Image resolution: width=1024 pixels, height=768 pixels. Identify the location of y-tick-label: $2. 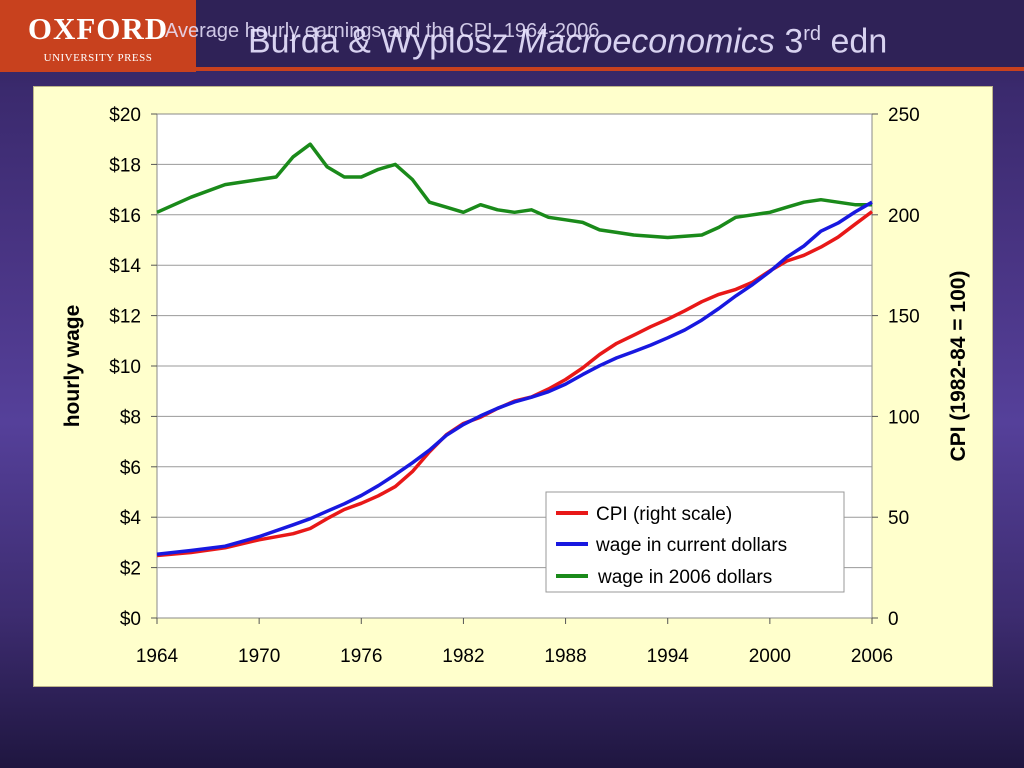
(130, 569).